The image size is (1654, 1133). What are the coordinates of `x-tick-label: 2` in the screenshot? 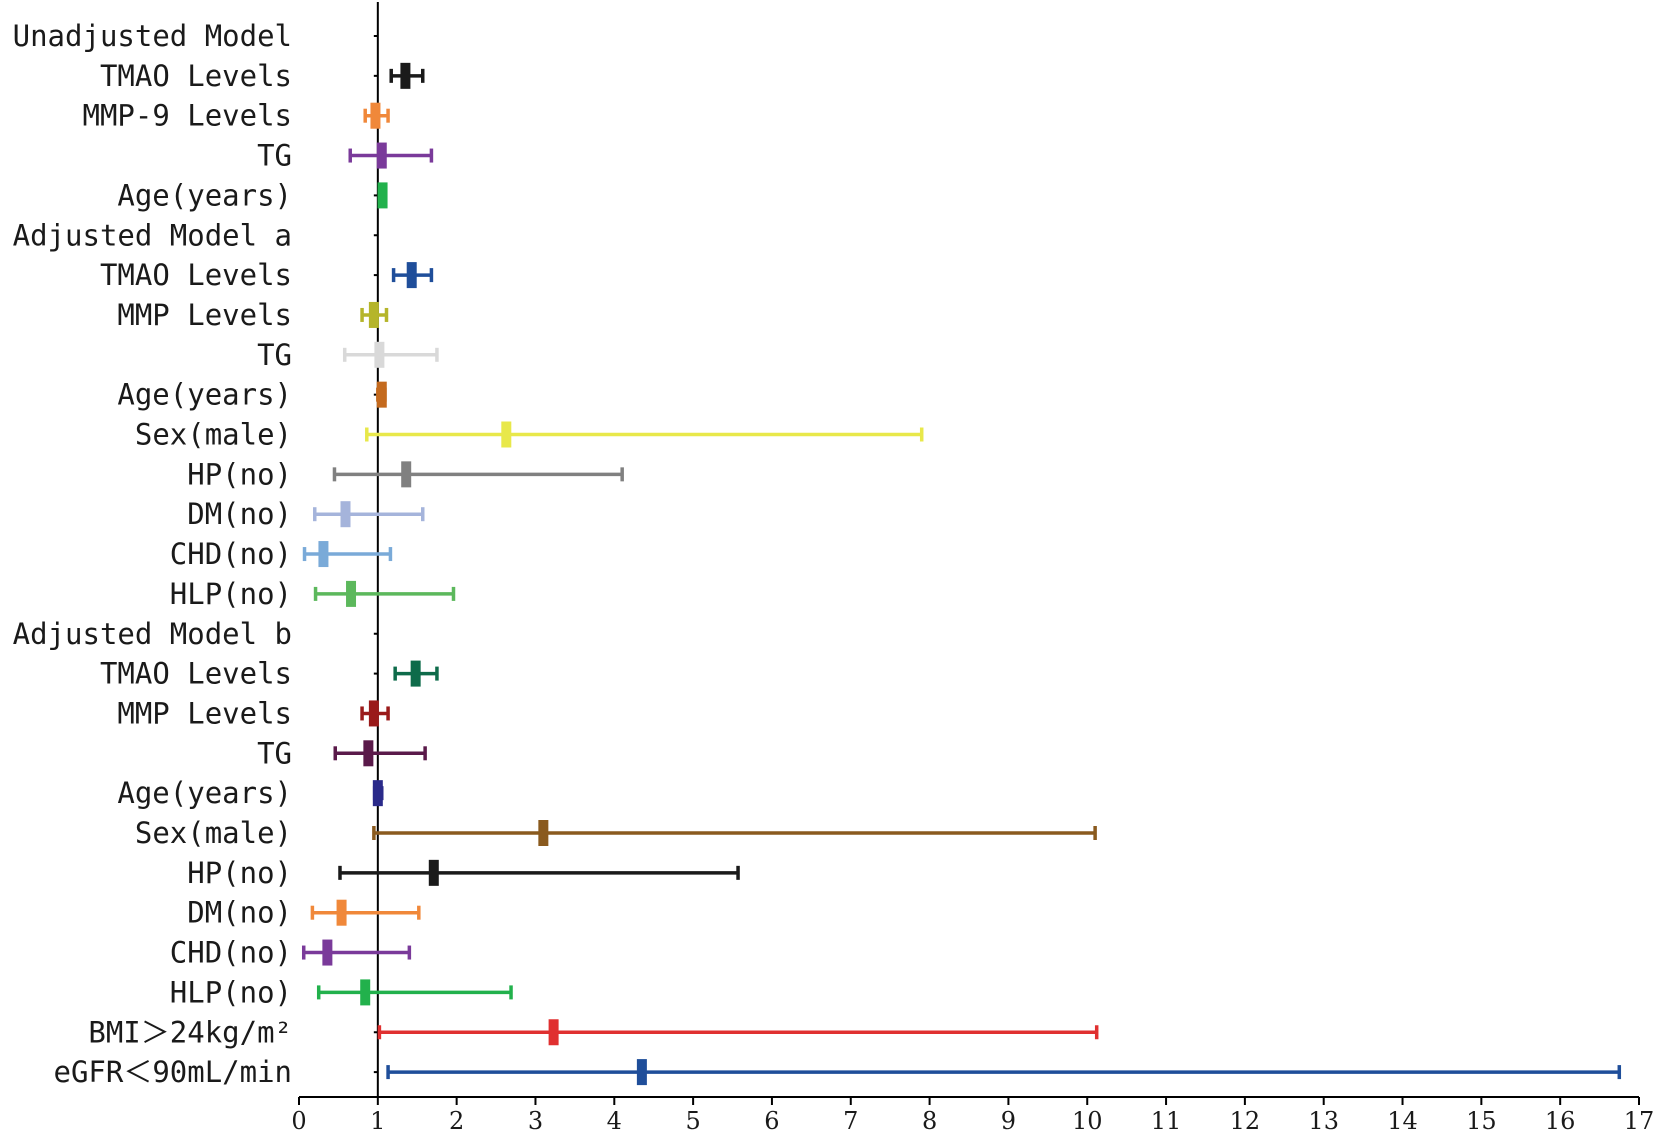 It's located at (456, 1120).